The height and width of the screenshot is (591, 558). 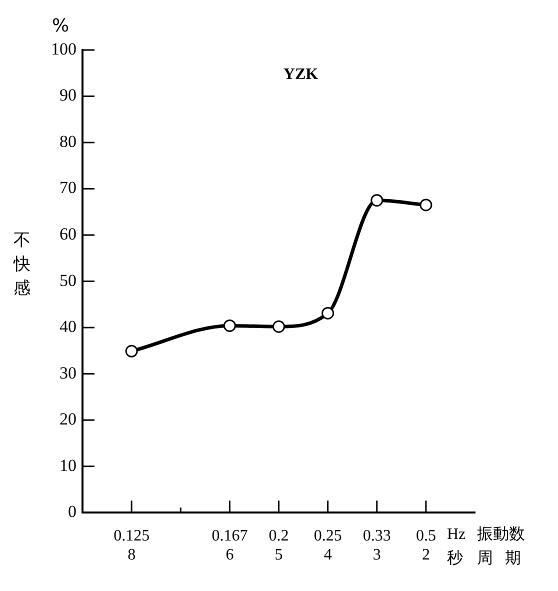 What do you see at coordinates (328, 545) in the screenshot?
I see `x-tick-label: 0.25 4` at bounding box center [328, 545].